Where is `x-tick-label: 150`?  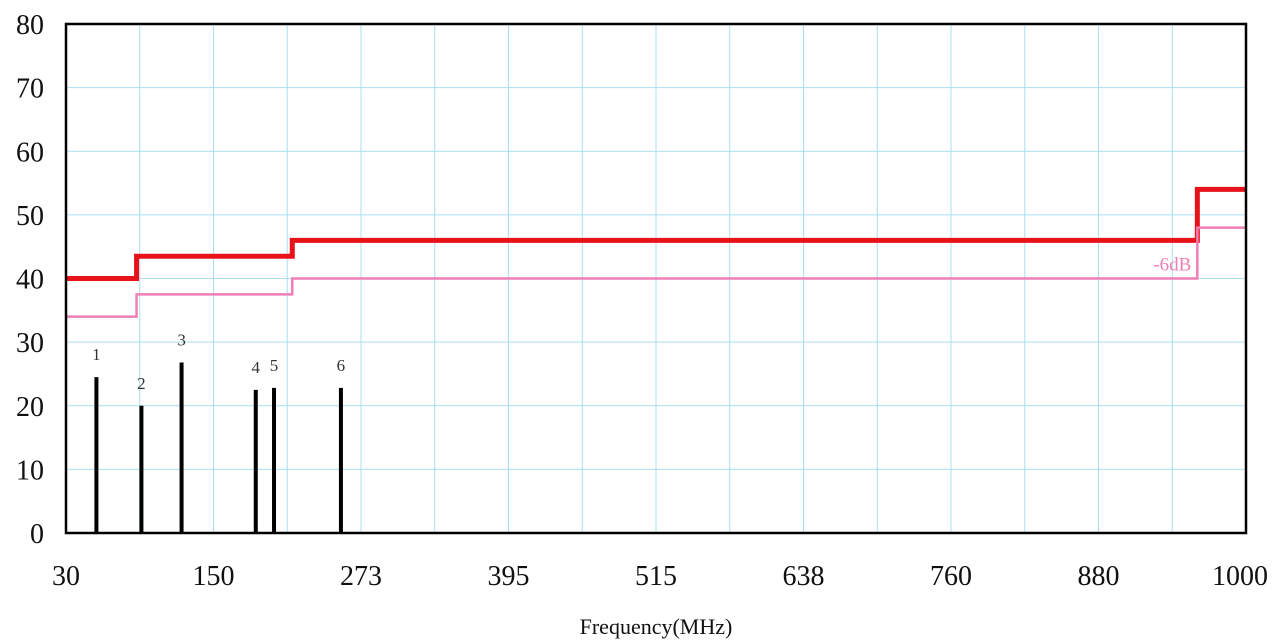 x-tick-label: 150 is located at coordinates (214, 576).